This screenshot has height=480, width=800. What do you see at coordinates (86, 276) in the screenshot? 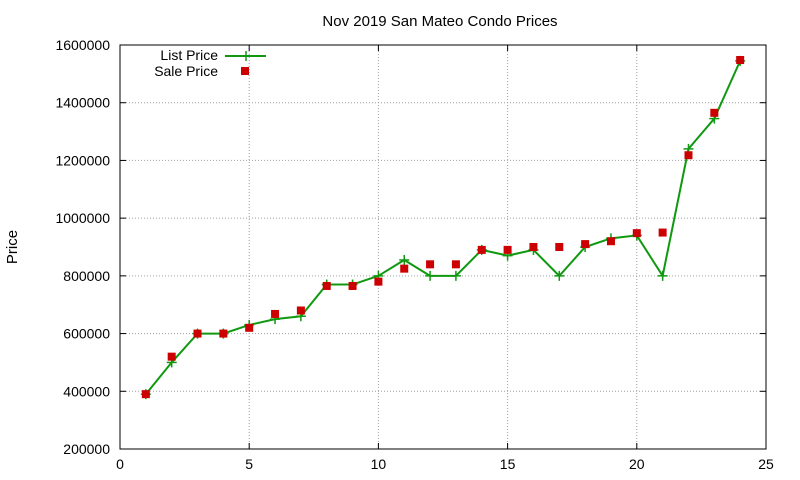
I see `y-tick-label: 800000` at bounding box center [86, 276].